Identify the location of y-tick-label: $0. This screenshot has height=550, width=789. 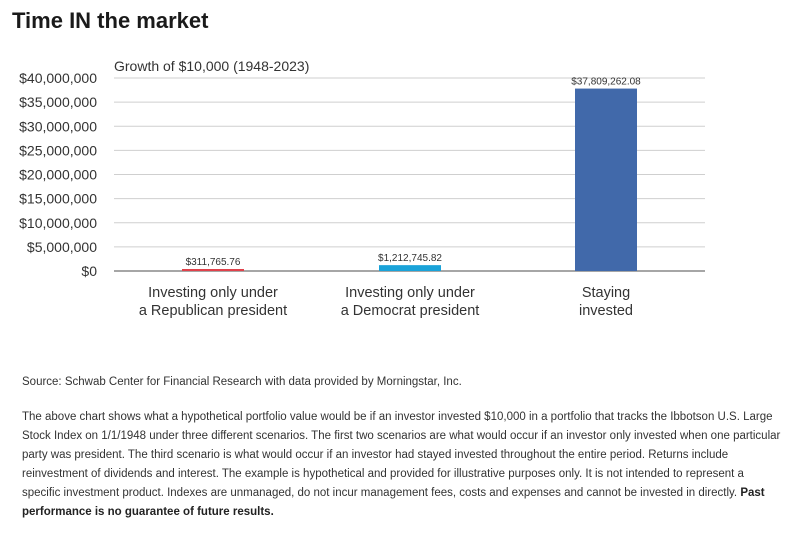
(89, 271).